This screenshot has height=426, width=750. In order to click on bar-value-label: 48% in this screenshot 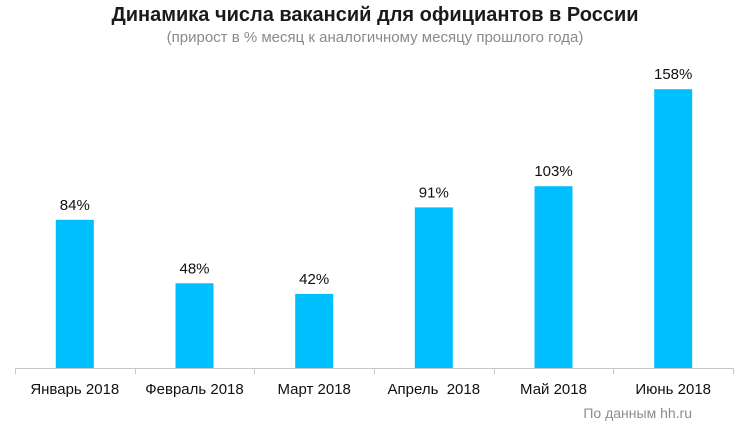, I will do `click(194, 268)`.